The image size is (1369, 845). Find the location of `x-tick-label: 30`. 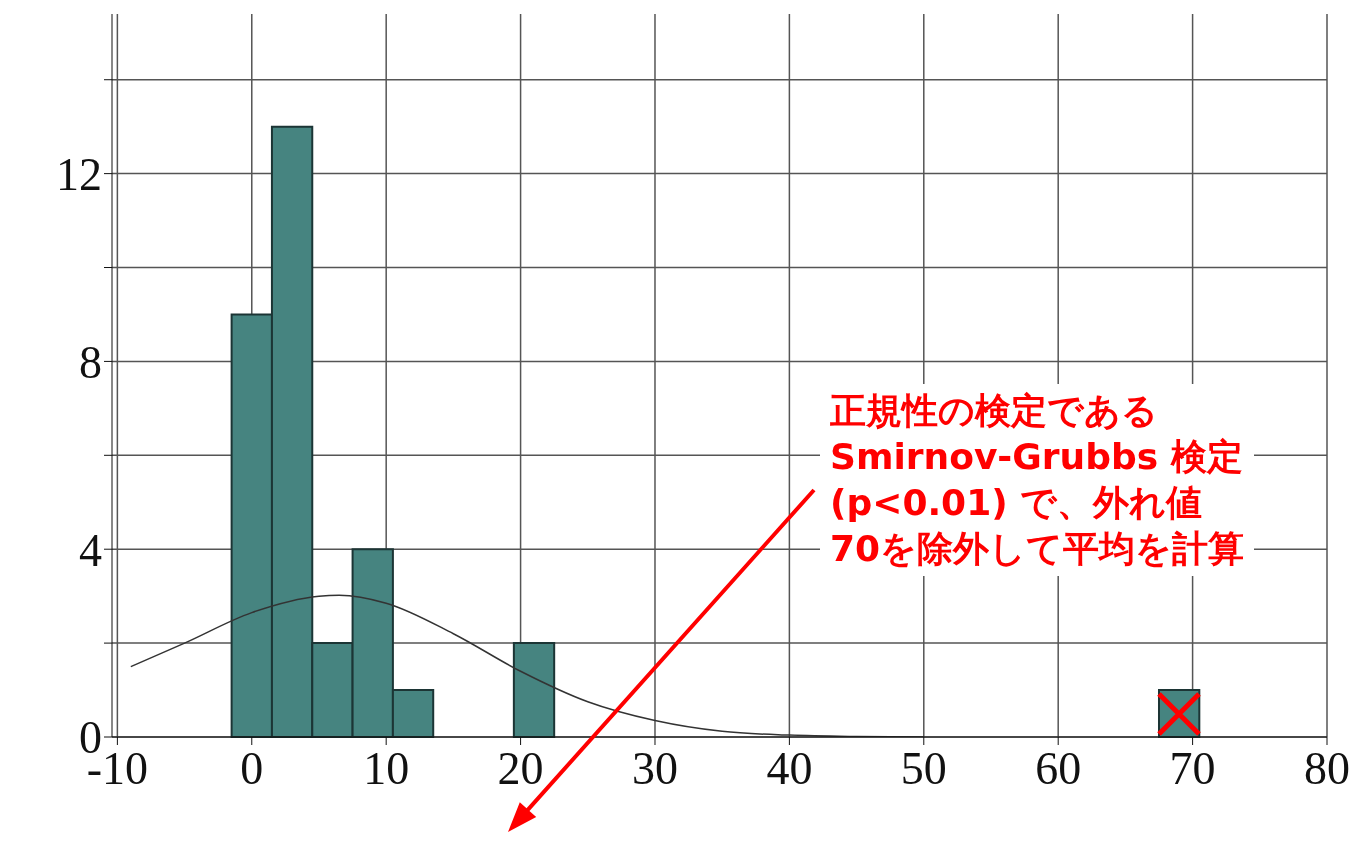

x-tick-label: 30 is located at coordinates (654, 768).